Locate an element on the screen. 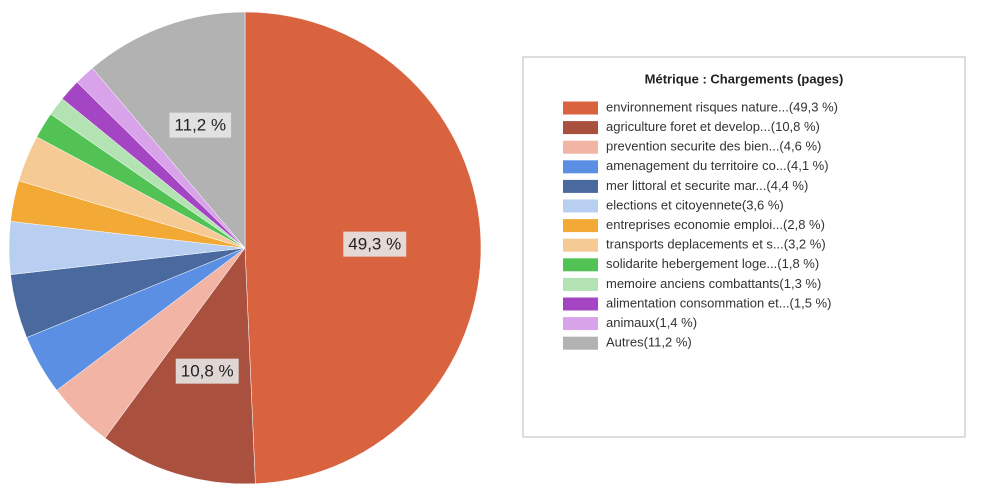 Image resolution: width=989 pixels, height=484 pixels. slice-label: 10,8 % is located at coordinates (207, 371).